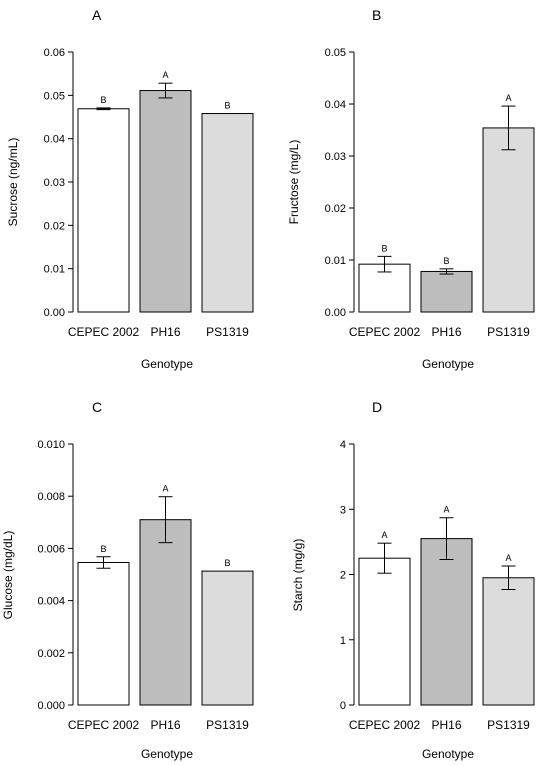  What do you see at coordinates (165, 725) in the screenshot?
I see `panel-c-category-label: PH16` at bounding box center [165, 725].